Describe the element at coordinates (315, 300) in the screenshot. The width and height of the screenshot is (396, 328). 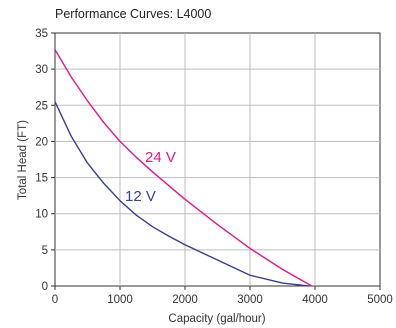
I see `x-tick-label-4000: 4000` at that location.